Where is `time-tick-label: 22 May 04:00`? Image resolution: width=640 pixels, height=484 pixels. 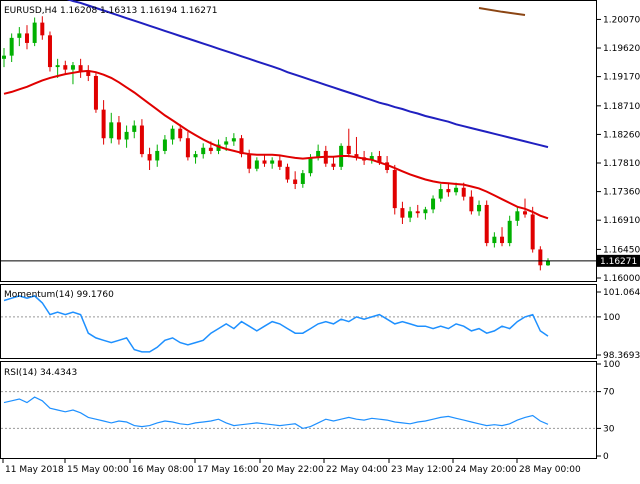 time-tick-label: 22 May 04:00 is located at coordinates (357, 470).